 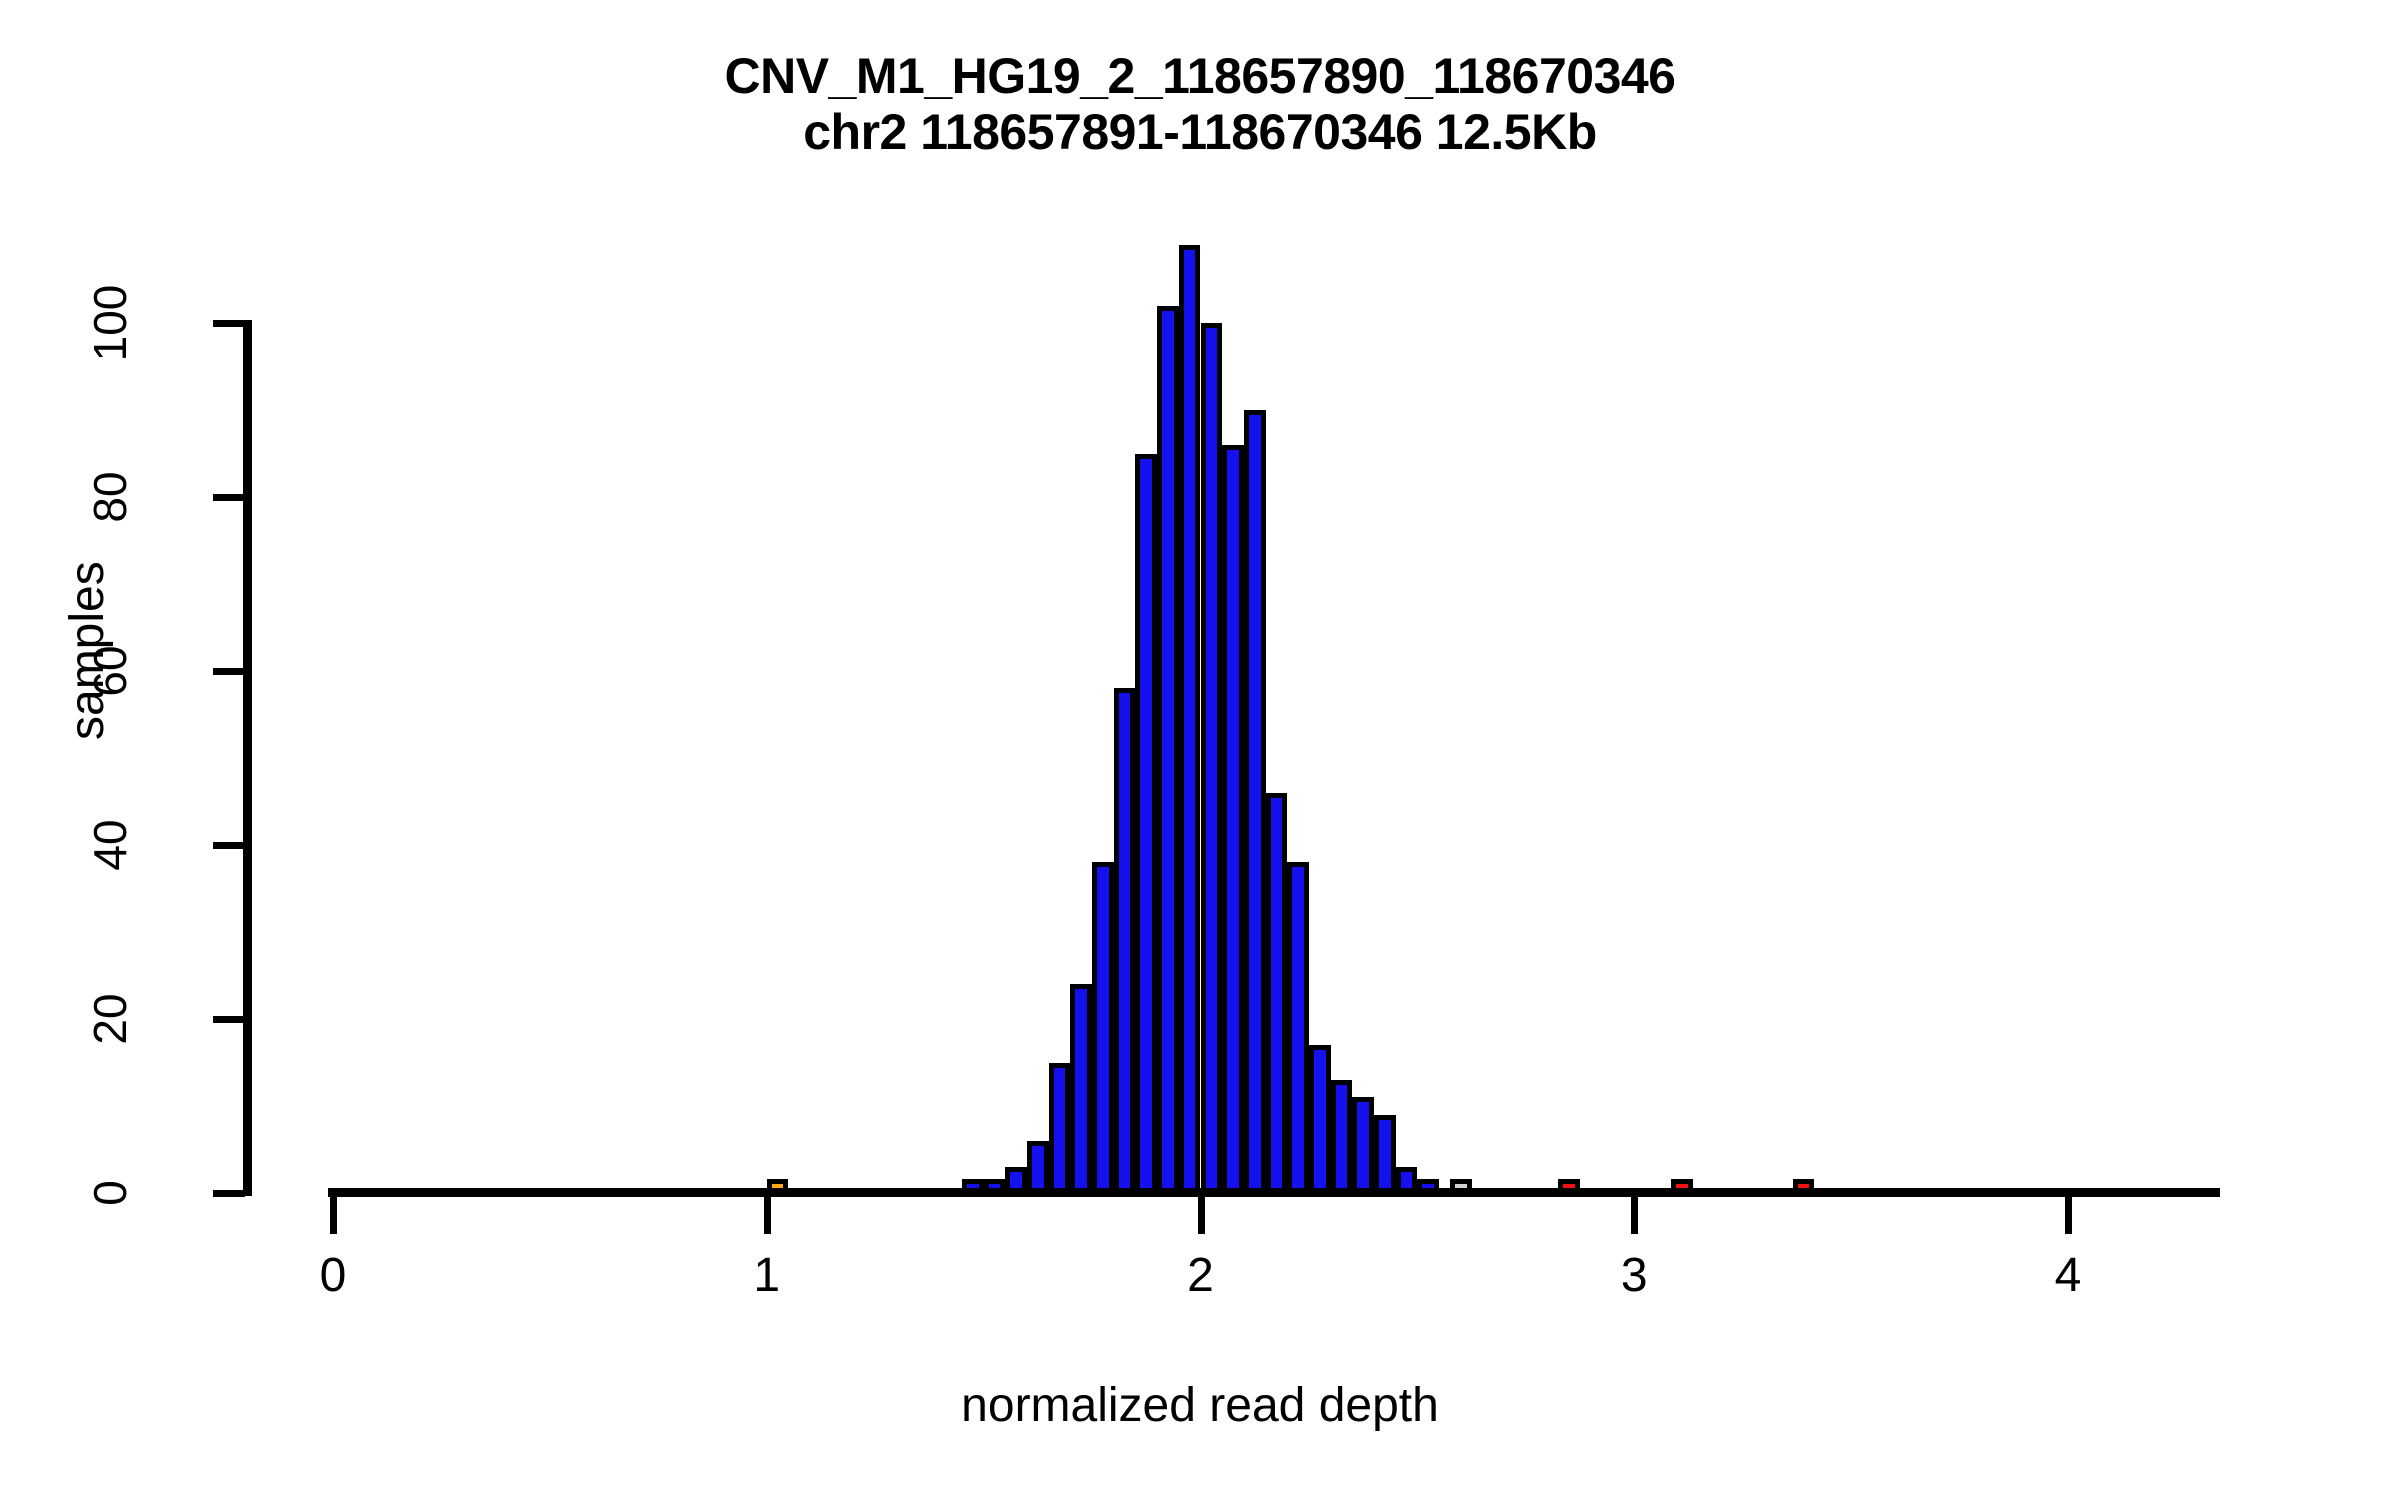 I want to click on x-axis-title: normalized read depth, so click(x=1200, y=1405).